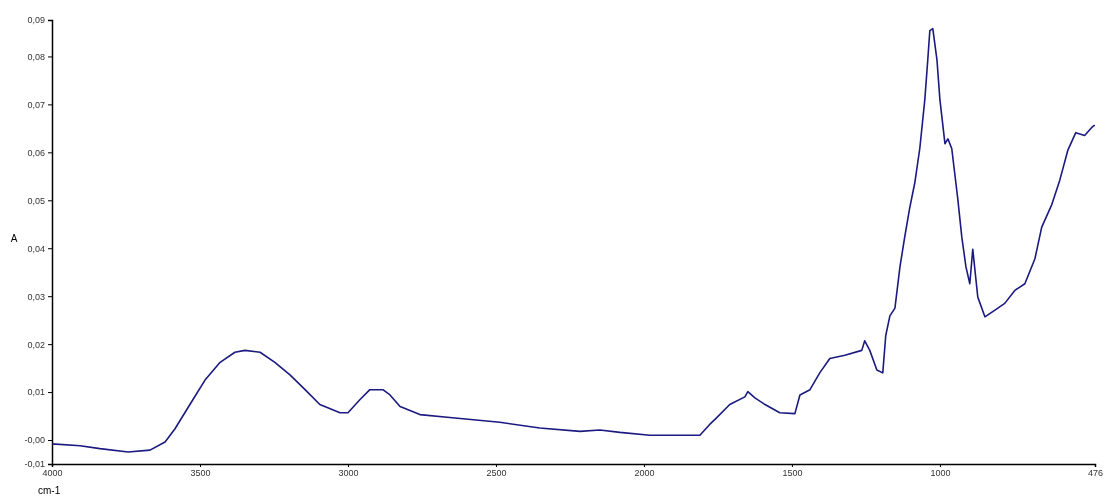 The image size is (1116, 500). What do you see at coordinates (36, 248) in the screenshot?
I see `y-tick-label: 0,04` at bounding box center [36, 248].